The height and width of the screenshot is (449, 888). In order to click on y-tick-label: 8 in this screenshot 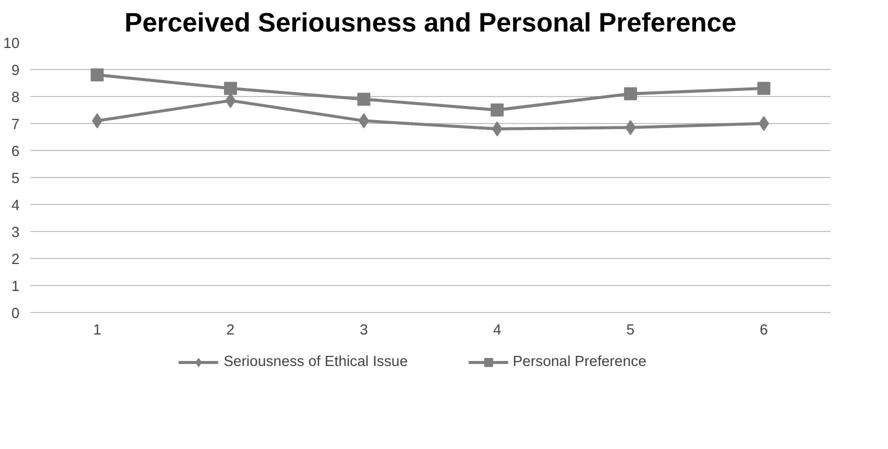, I will do `click(15, 98)`.